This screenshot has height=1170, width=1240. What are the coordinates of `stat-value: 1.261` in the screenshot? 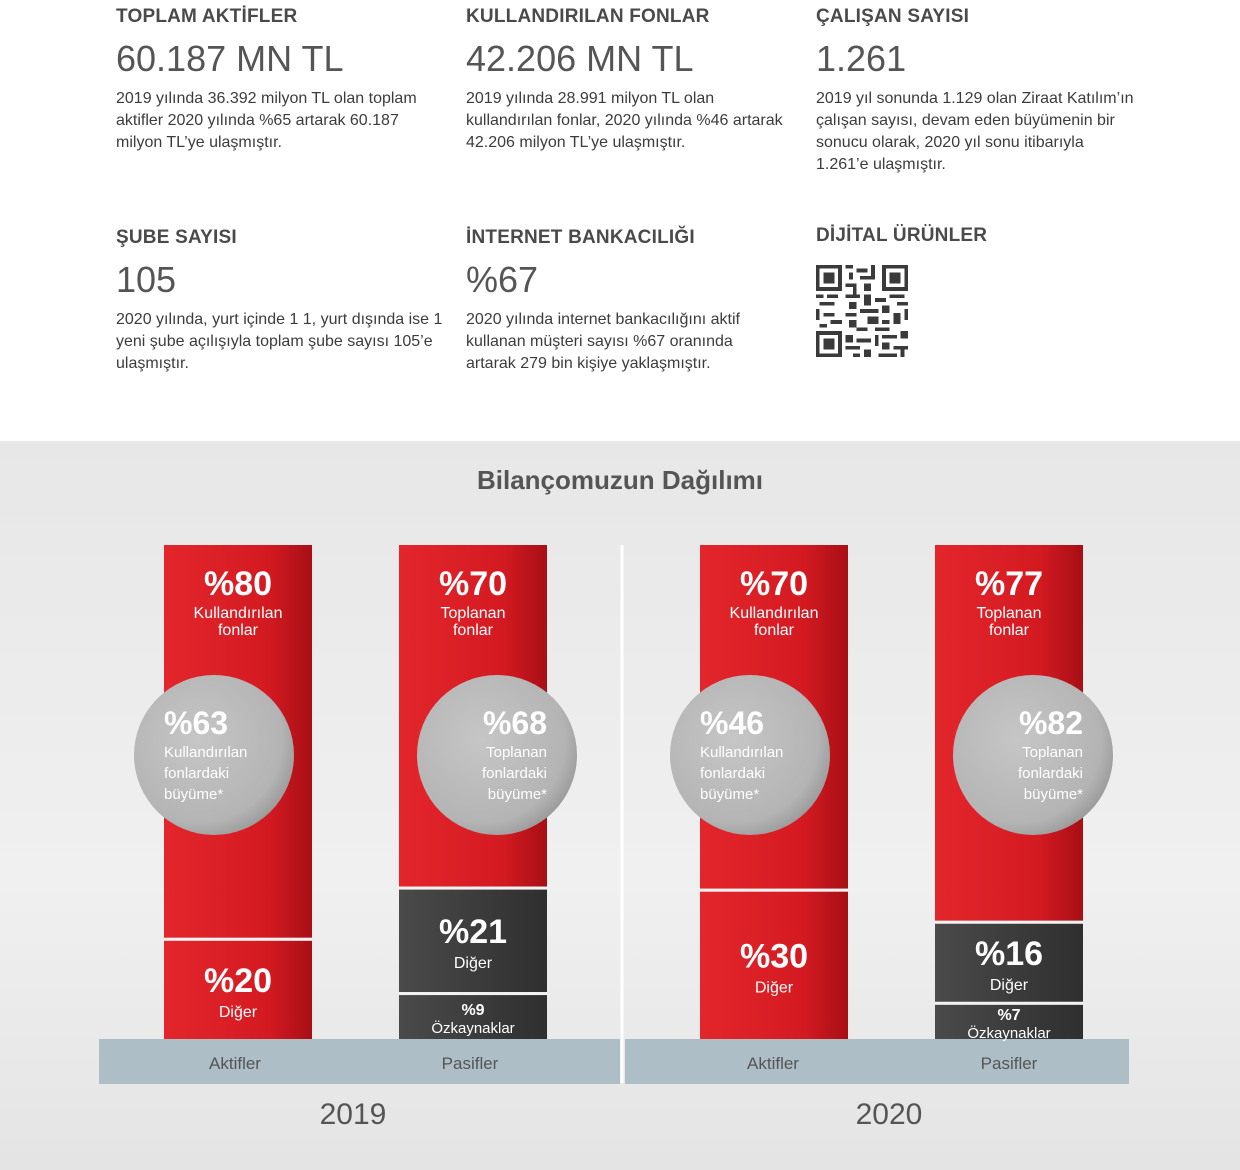 It's located at (861, 58).